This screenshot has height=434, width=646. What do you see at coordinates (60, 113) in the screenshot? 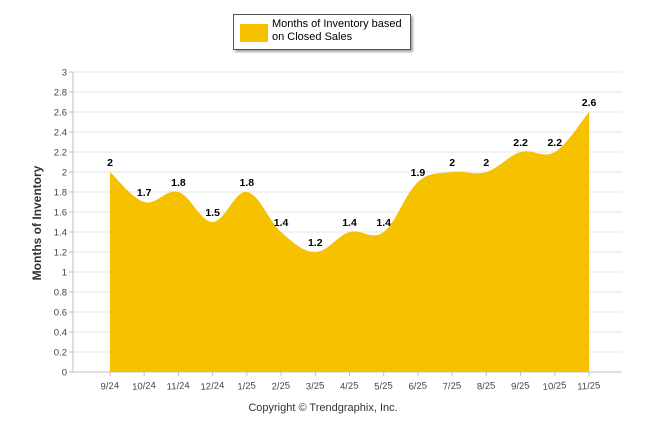
I see `y-tick-label: 2.6` at bounding box center [60, 113].